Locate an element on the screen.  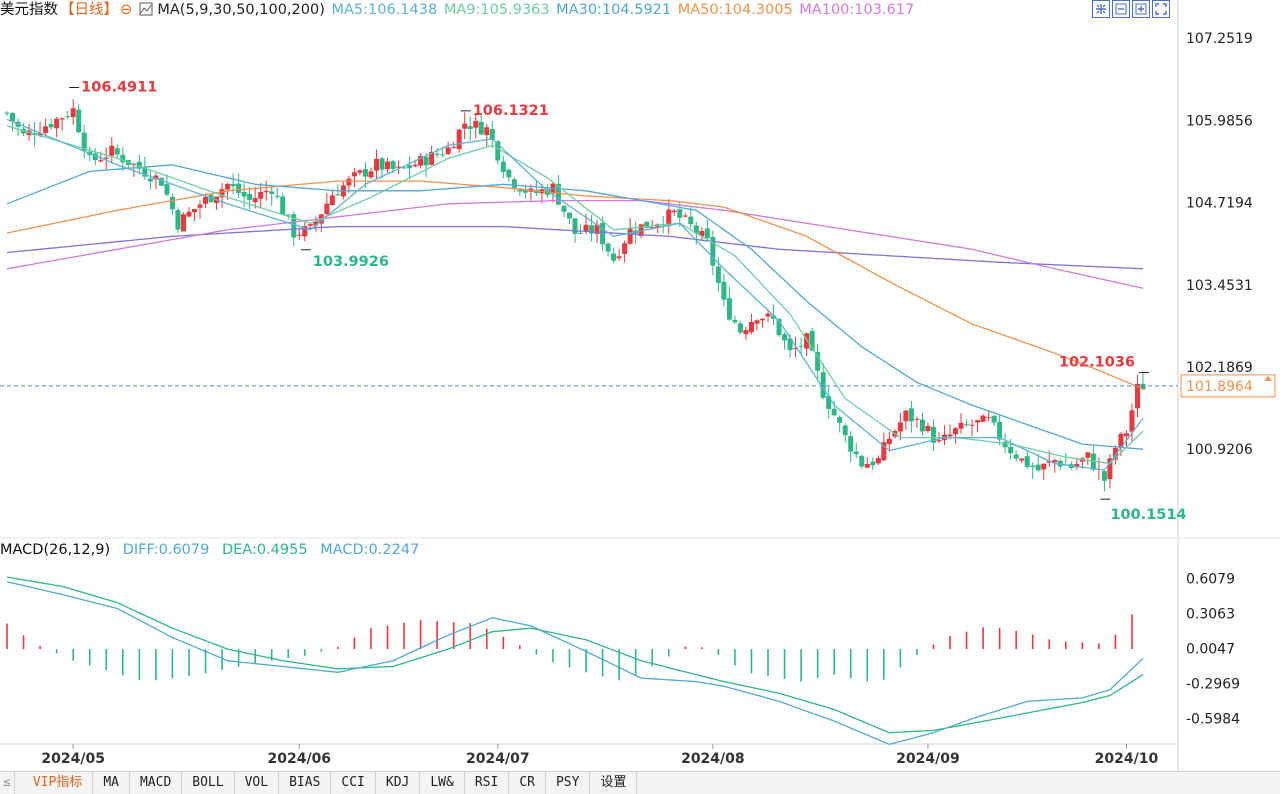
period-label: 【日线】 is located at coordinates (89, 10).